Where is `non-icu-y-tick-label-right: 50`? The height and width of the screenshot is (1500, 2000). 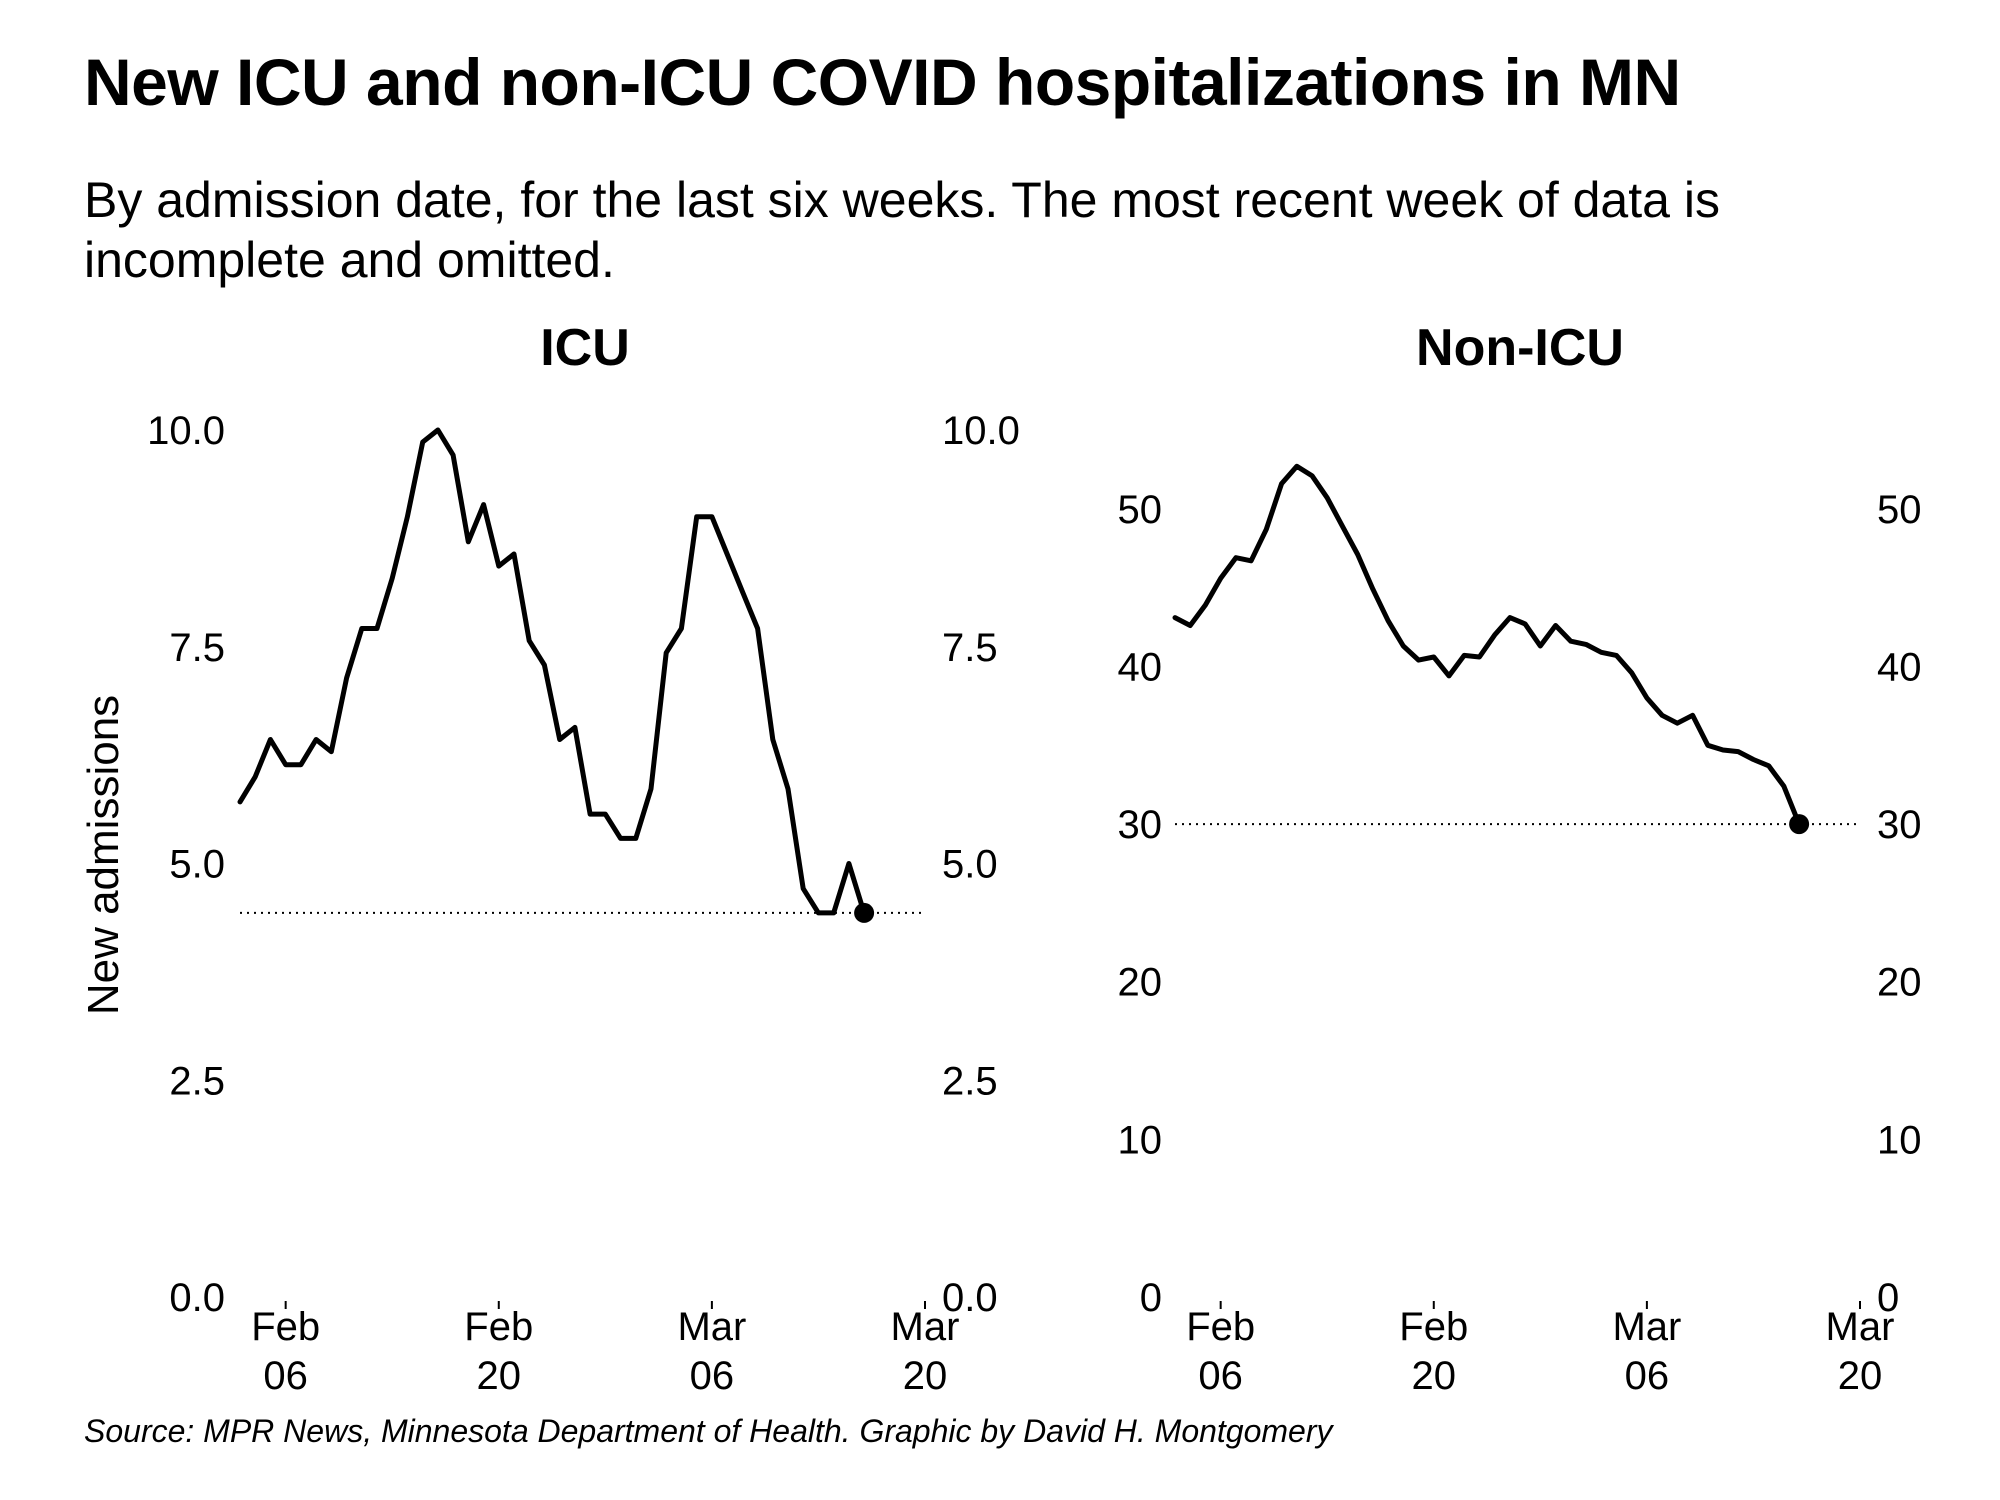
non-icu-y-tick-label-right: 50 is located at coordinates (1899, 510).